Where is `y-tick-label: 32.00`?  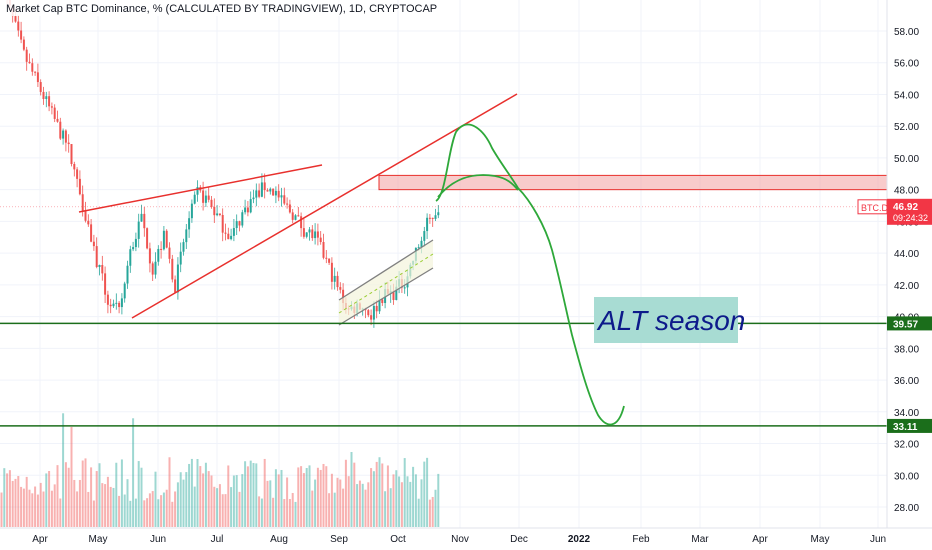
y-tick-label: 32.00 is located at coordinates (906, 445).